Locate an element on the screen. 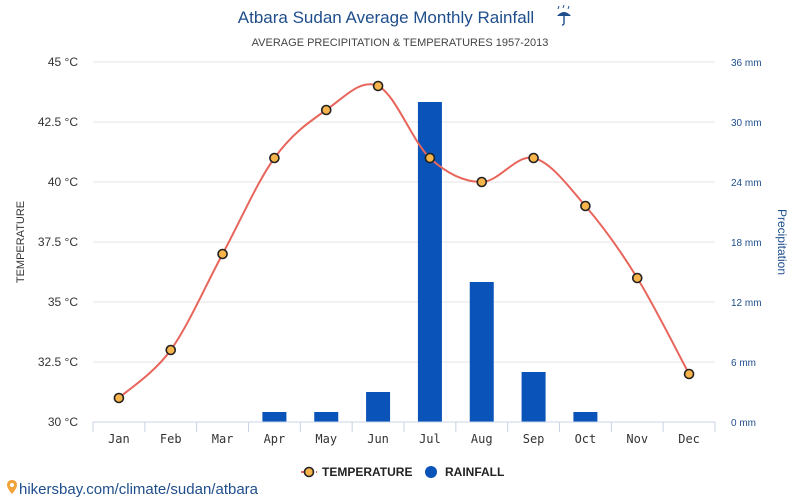  legend-rainfall-item: RAINFALL is located at coordinates (464, 472).